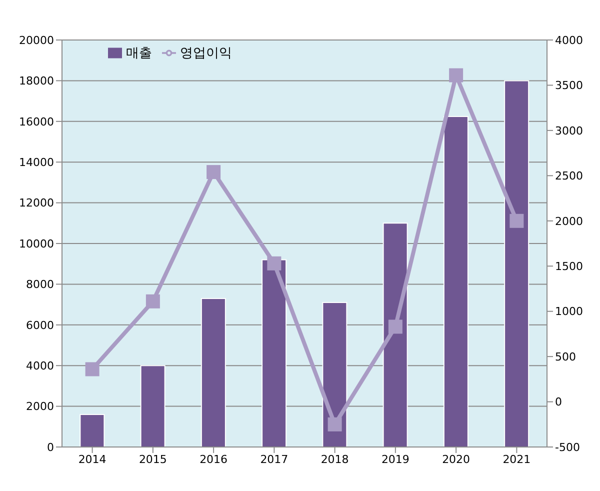 The height and width of the screenshot is (491, 600). What do you see at coordinates (567, 447) in the screenshot?
I see `y2-tick-label: -500` at bounding box center [567, 447].